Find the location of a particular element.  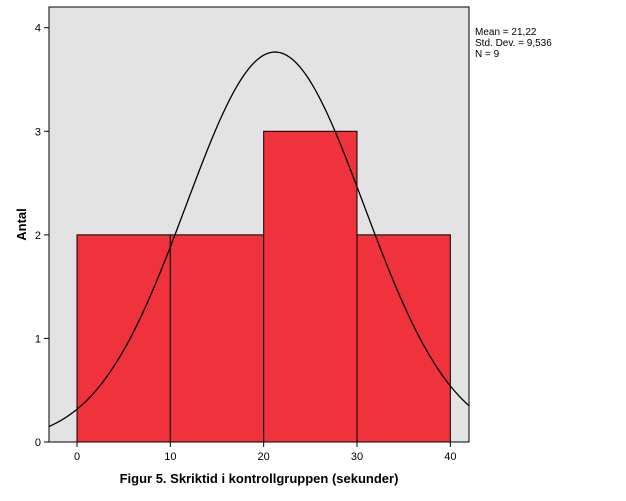

stats-std-dev: Std. Dev. = 9,536 is located at coordinates (513, 43).